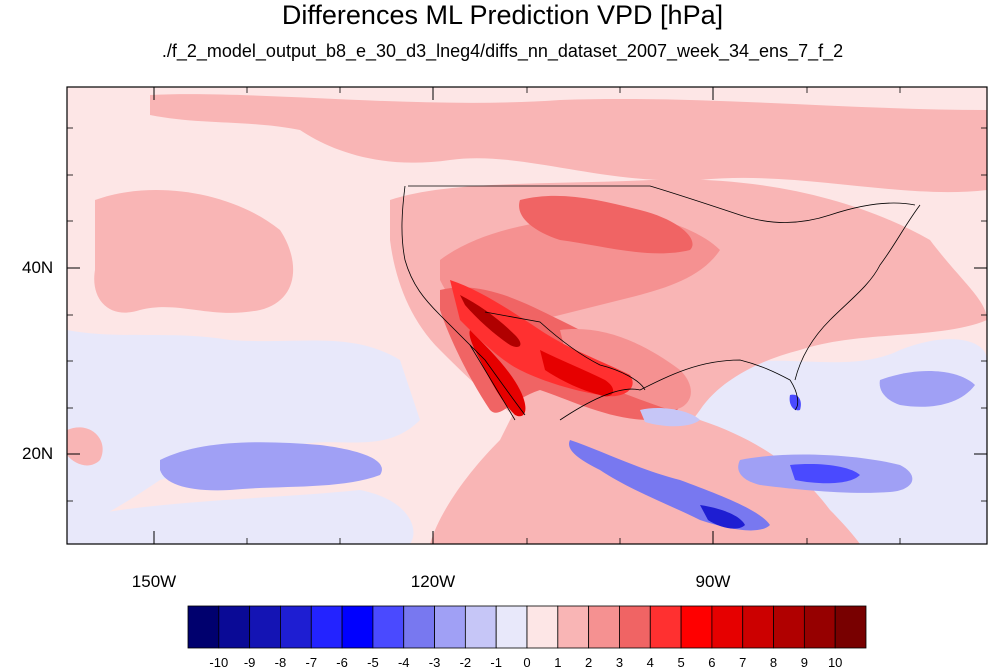 This screenshot has width=1005, height=672. What do you see at coordinates (670, 417) in the screenshot?
I see `contour-neg1-gulf` at bounding box center [670, 417].